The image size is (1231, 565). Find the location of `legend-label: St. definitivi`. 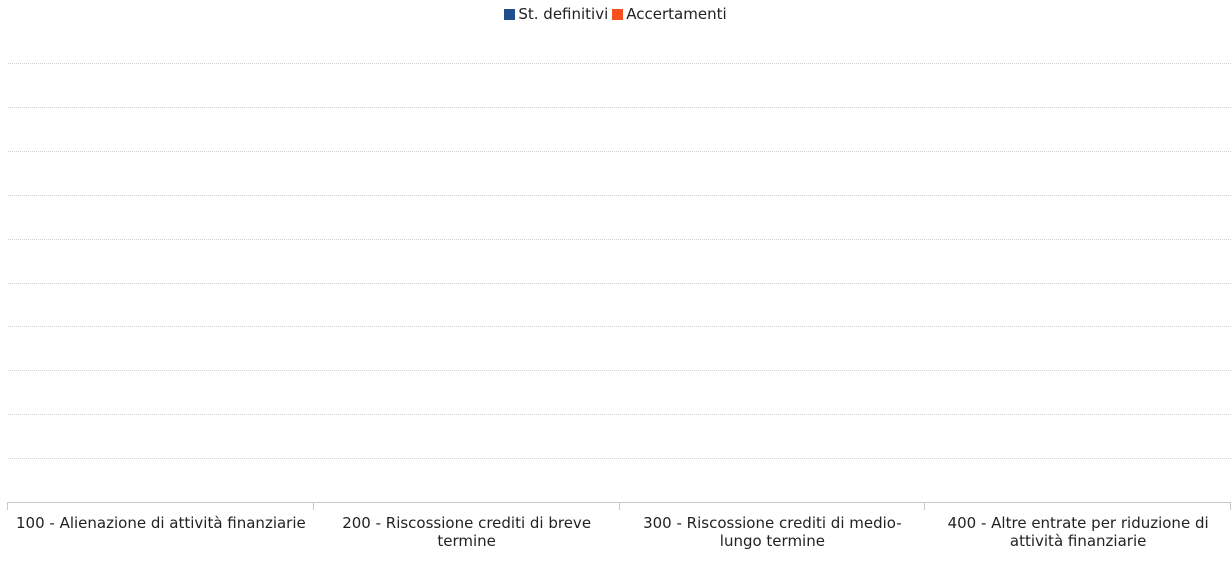

legend-label: St. definitivi is located at coordinates (563, 14).